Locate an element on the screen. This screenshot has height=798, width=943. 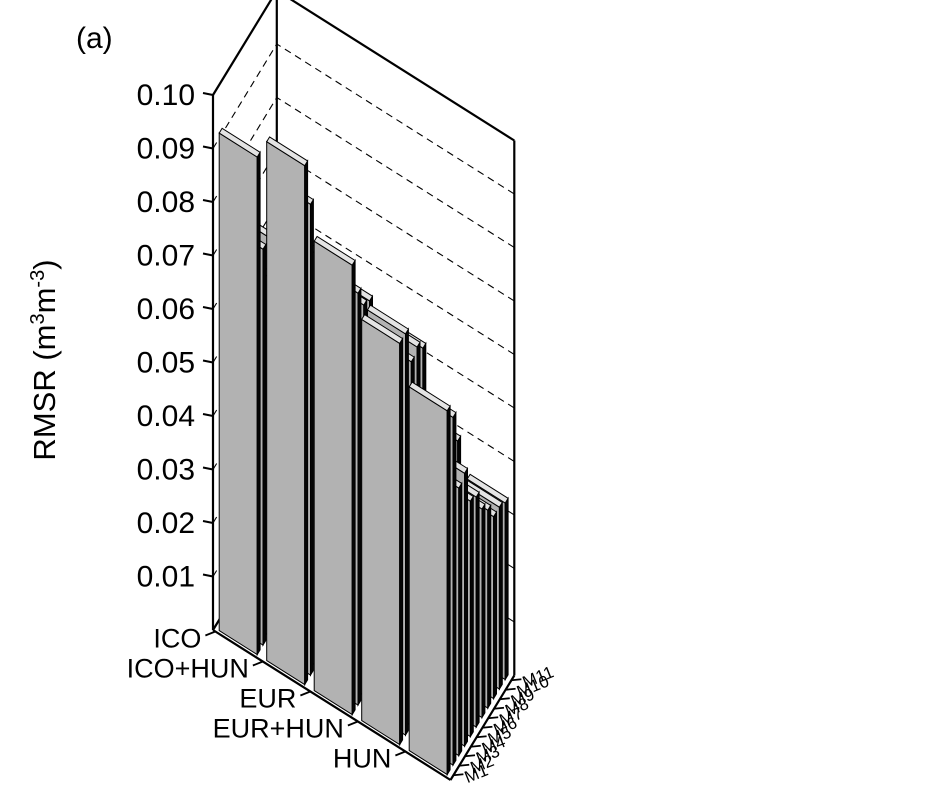
x-category-label: ICO is located at coordinates (177, 639).